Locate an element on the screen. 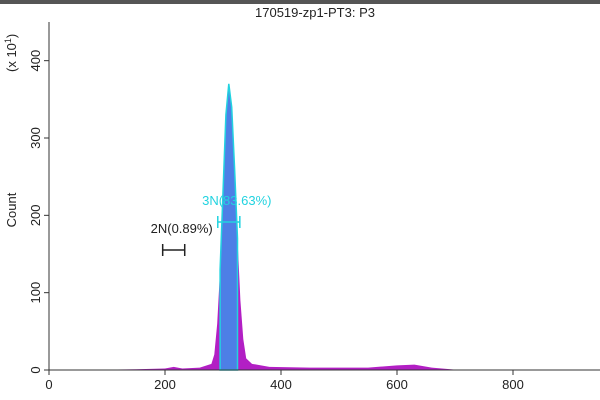 This screenshot has width=600, height=400. x-tick-label: 0 is located at coordinates (48, 384).